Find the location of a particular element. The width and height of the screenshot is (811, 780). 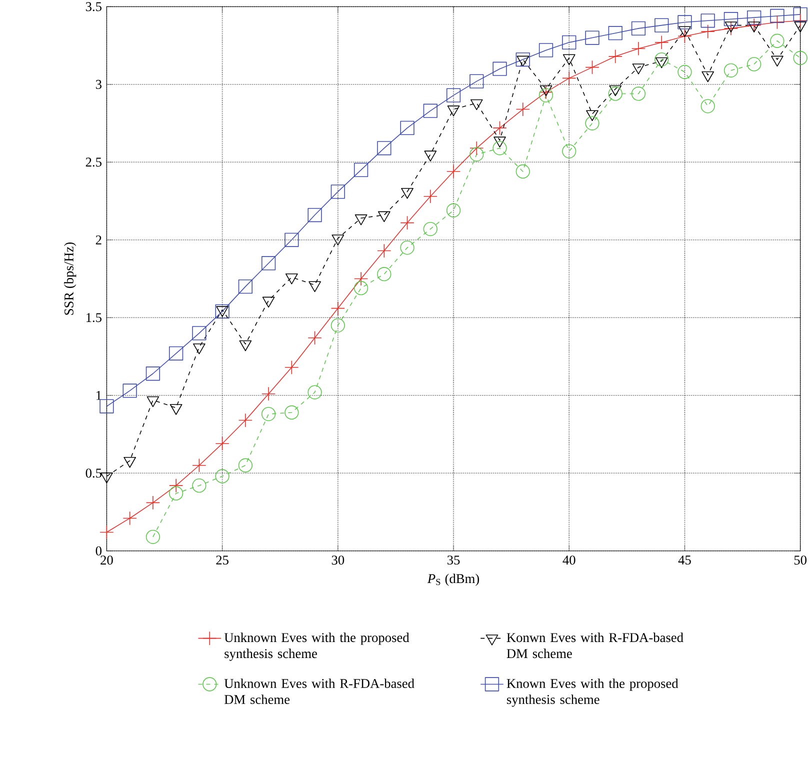

legend-label: Unknown Eves with the proposed synthesis scheme is located at coordinates (317, 646).